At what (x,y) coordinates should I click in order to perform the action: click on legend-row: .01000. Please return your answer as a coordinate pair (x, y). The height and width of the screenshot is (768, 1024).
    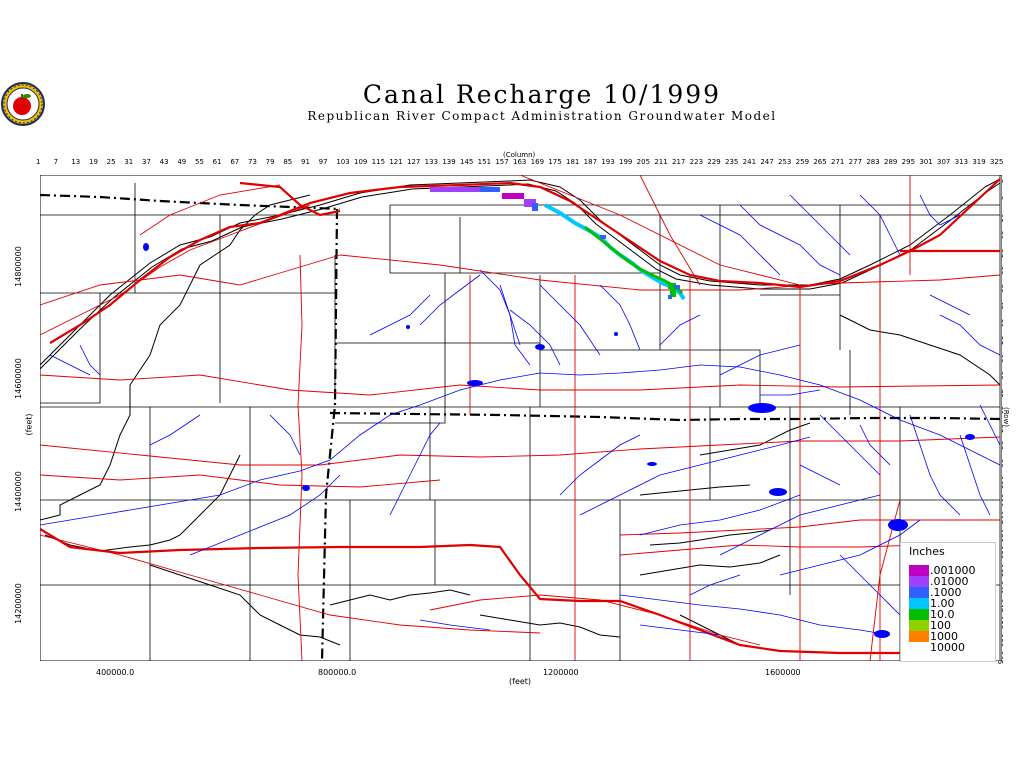
    Looking at the image, I should click on (952, 581).